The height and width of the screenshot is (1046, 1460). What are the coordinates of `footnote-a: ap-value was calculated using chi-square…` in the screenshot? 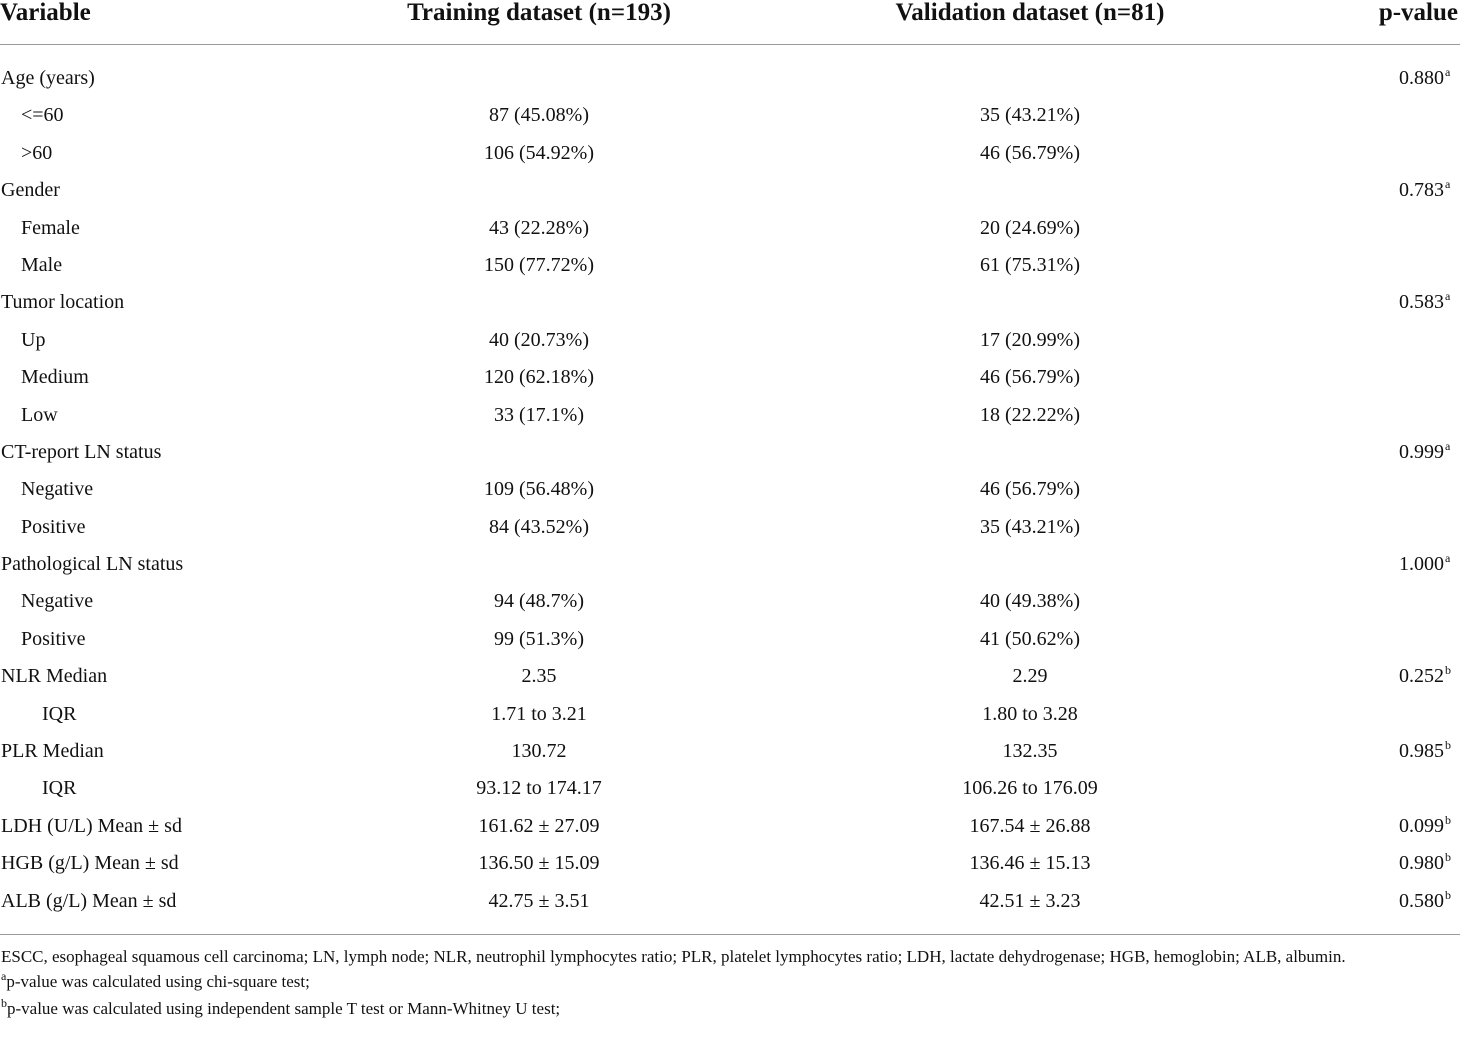 It's located at (730, 982).